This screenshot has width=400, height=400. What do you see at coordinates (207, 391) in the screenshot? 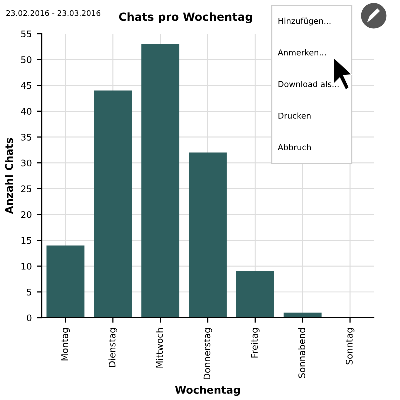
I see `x-axis-title: Wochentag` at bounding box center [207, 391].